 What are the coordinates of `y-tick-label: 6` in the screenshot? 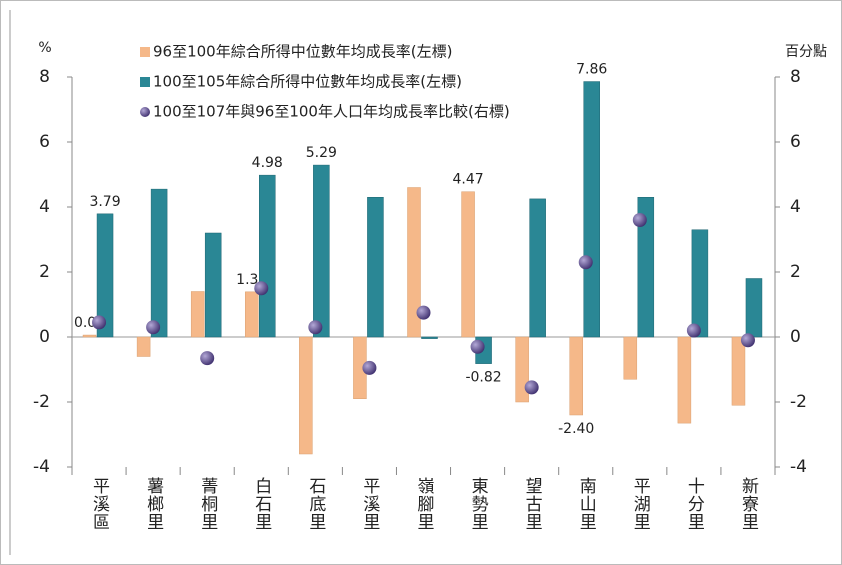 It's located at (44, 142).